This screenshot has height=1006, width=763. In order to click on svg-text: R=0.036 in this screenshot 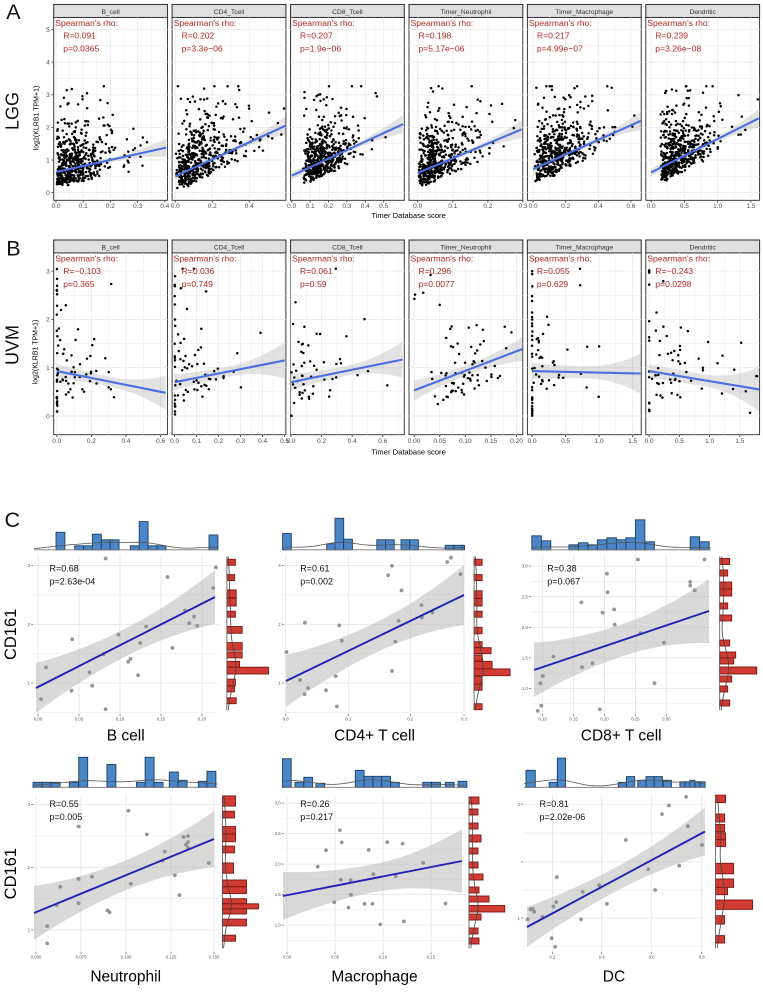, I will do `click(198, 271)`.